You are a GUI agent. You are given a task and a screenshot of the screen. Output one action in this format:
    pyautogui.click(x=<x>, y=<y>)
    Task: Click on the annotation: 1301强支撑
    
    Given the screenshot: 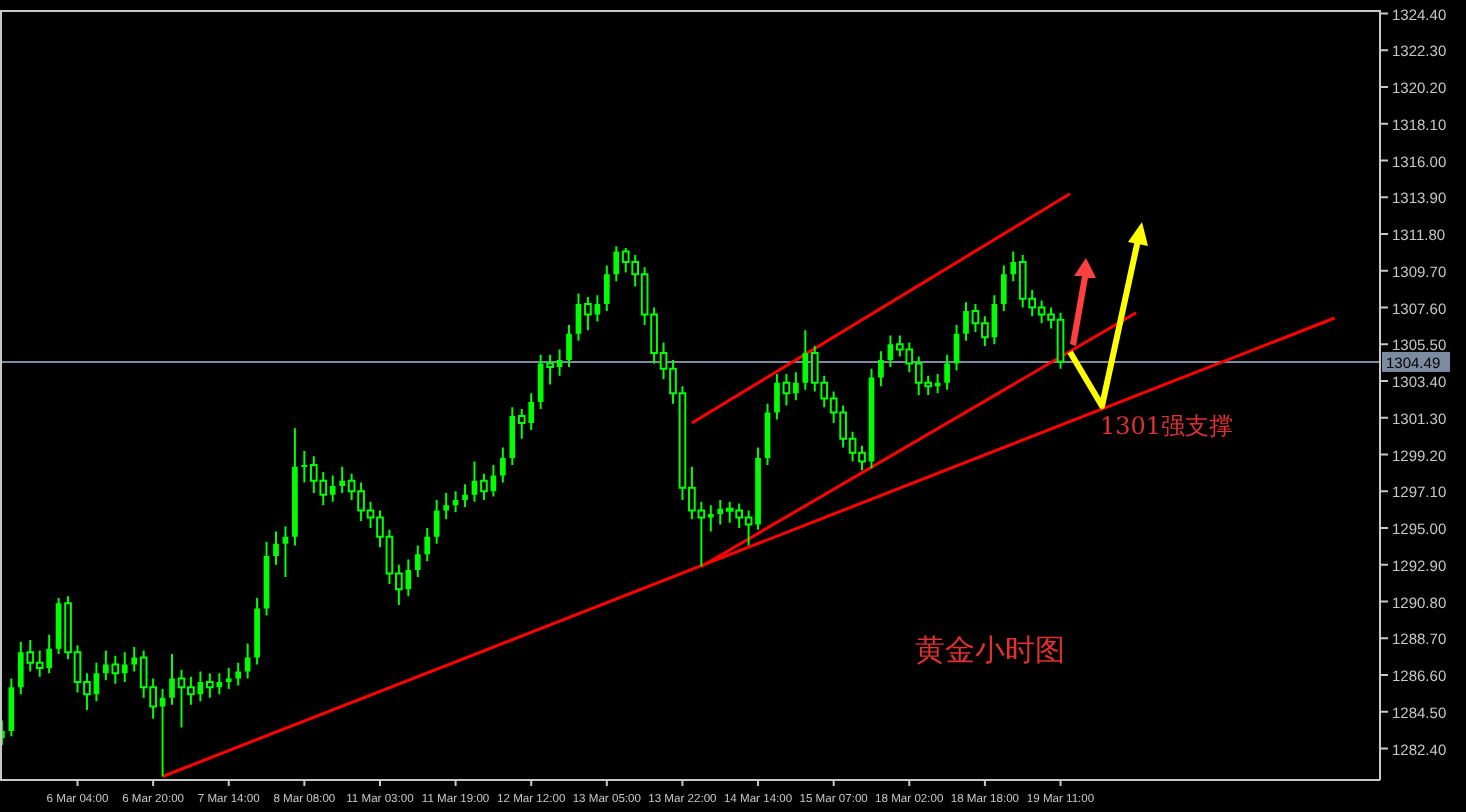 What is the action you would take?
    pyautogui.click(x=1167, y=426)
    